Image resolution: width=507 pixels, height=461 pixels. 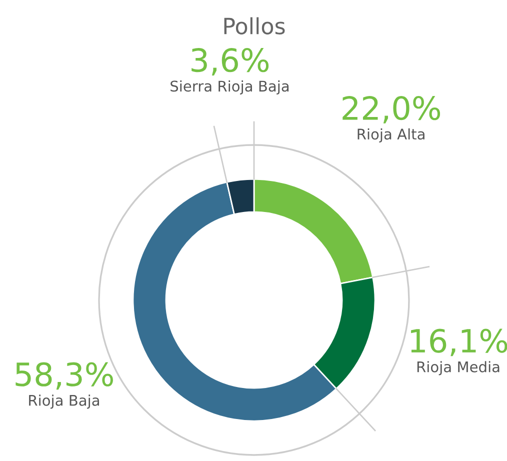 I want to click on slice-label: Rioja Alta, so click(x=391, y=135).